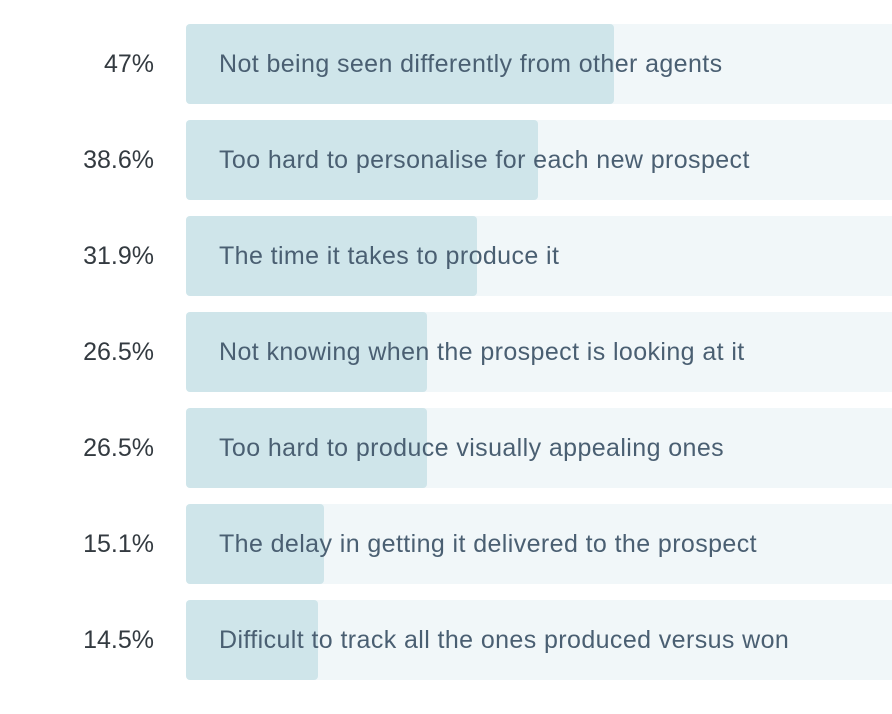 The height and width of the screenshot is (714, 892). What do you see at coordinates (118, 160) in the screenshot?
I see `bar-value-label: 38.6%` at bounding box center [118, 160].